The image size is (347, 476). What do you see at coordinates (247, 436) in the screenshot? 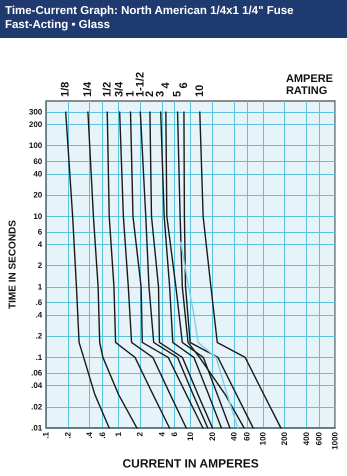
I see `x-tick-label: 60` at bounding box center [247, 436].